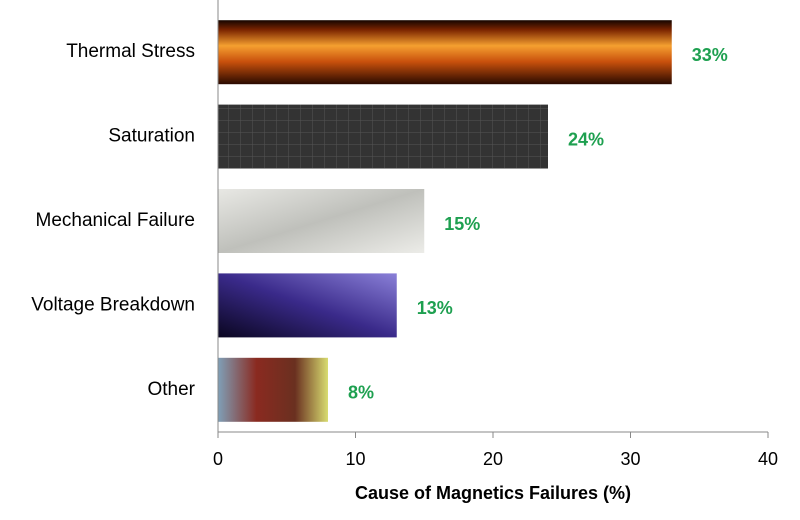 This screenshot has width=800, height=520. I want to click on value-label: 13%, so click(435, 308).